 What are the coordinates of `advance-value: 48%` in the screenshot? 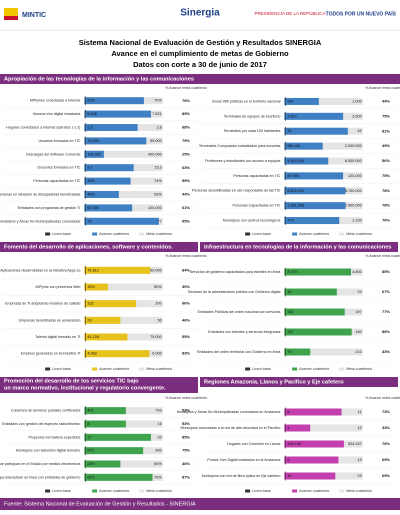 It's located at (91, 195).